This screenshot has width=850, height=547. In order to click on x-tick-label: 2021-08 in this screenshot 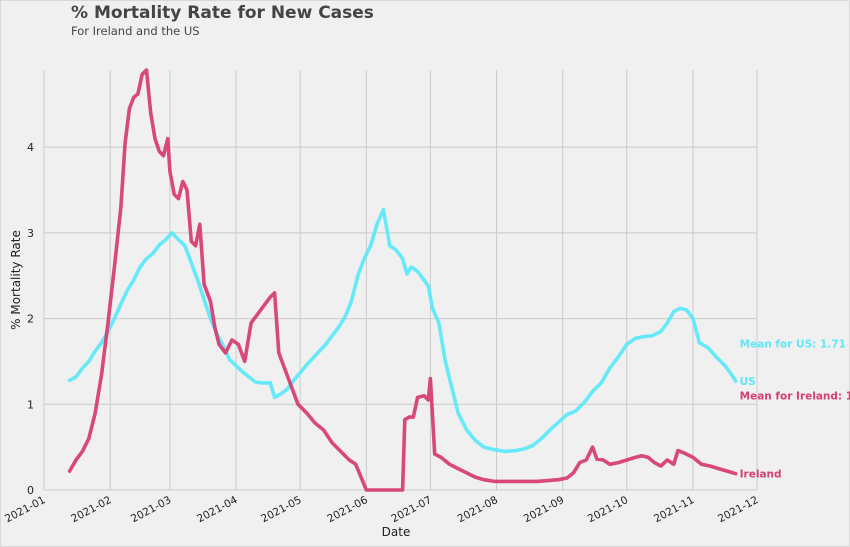, I will do `click(478, 509)`.